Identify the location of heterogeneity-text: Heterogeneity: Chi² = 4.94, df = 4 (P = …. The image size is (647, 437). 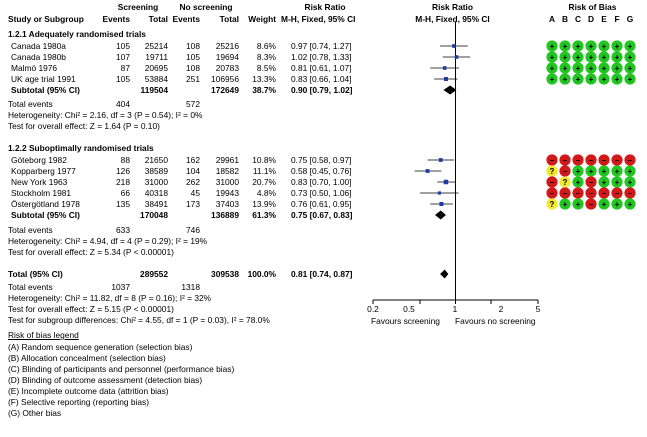
(108, 241).